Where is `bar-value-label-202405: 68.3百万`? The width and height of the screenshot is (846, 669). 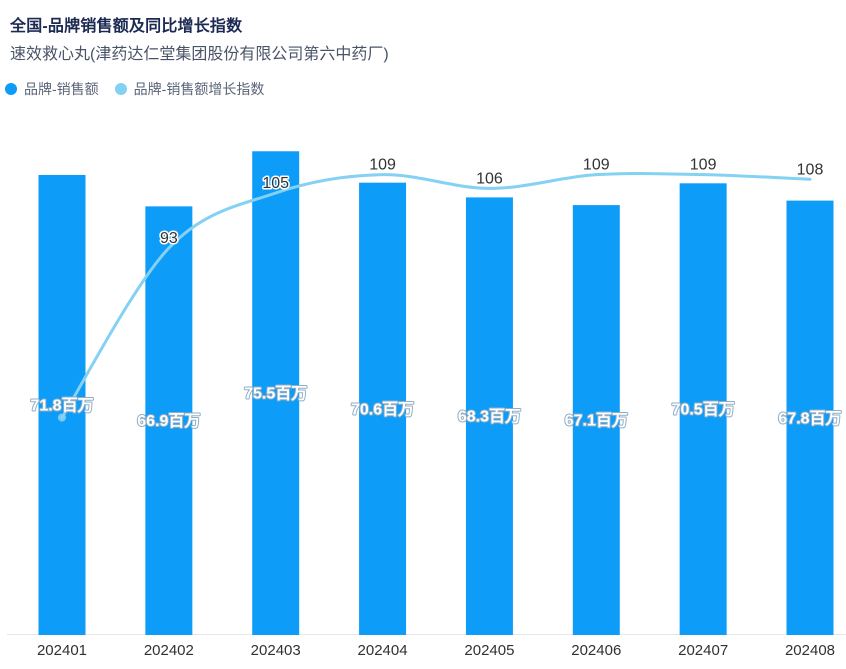
bar-value-label-202405: 68.3百万 is located at coordinates (489, 417).